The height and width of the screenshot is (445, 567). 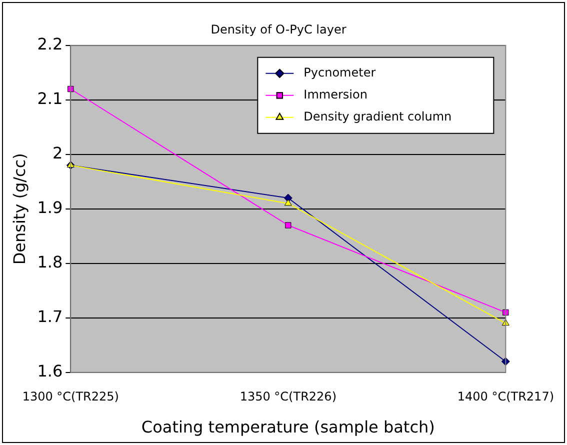 What do you see at coordinates (57, 153) in the screenshot?
I see `y-tick-label: 2` at bounding box center [57, 153].